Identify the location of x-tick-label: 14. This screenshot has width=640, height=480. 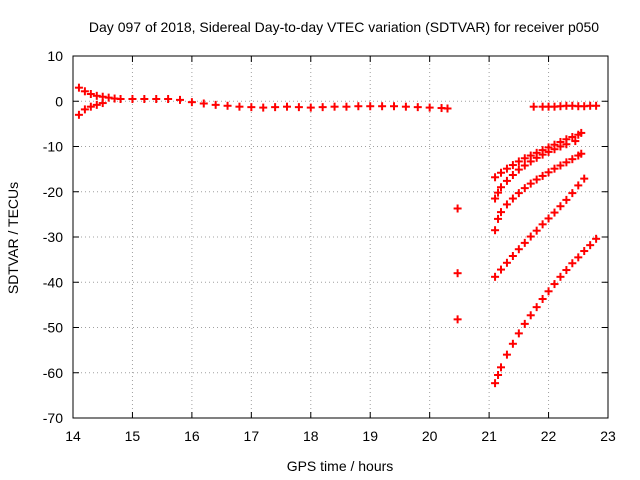
(73, 436).